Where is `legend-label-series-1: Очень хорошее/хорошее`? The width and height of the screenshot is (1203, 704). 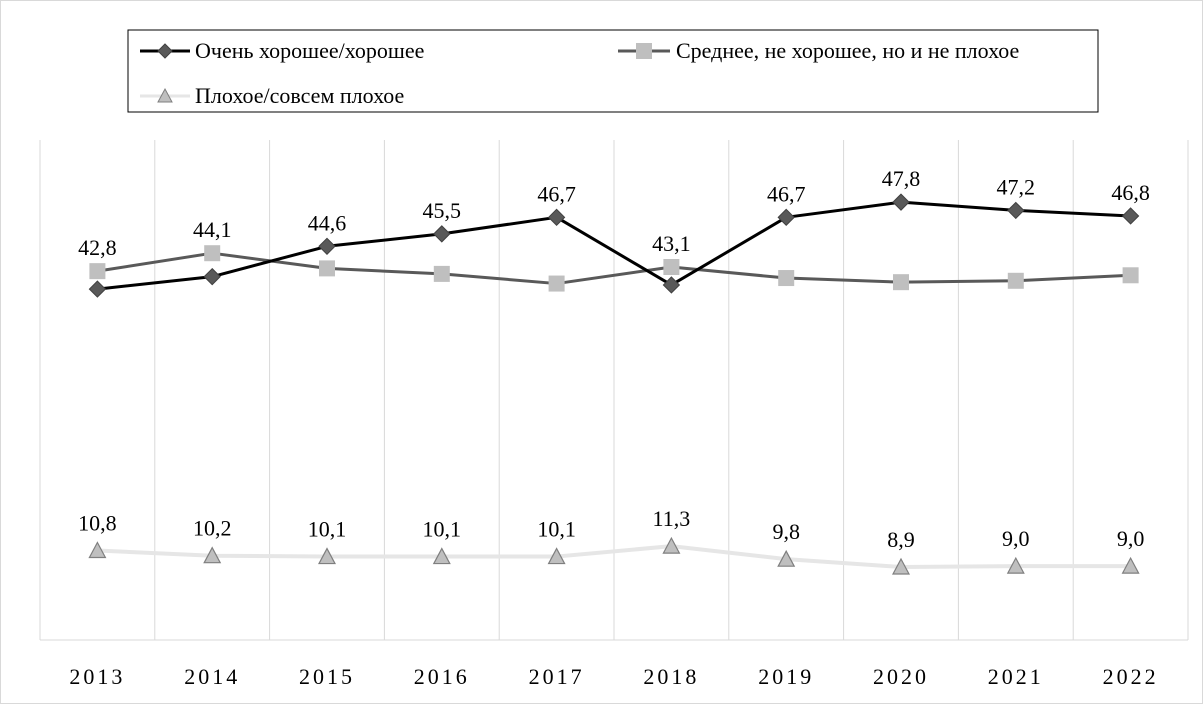
legend-label-series-1: Очень хорошее/хорошее is located at coordinates (309, 50).